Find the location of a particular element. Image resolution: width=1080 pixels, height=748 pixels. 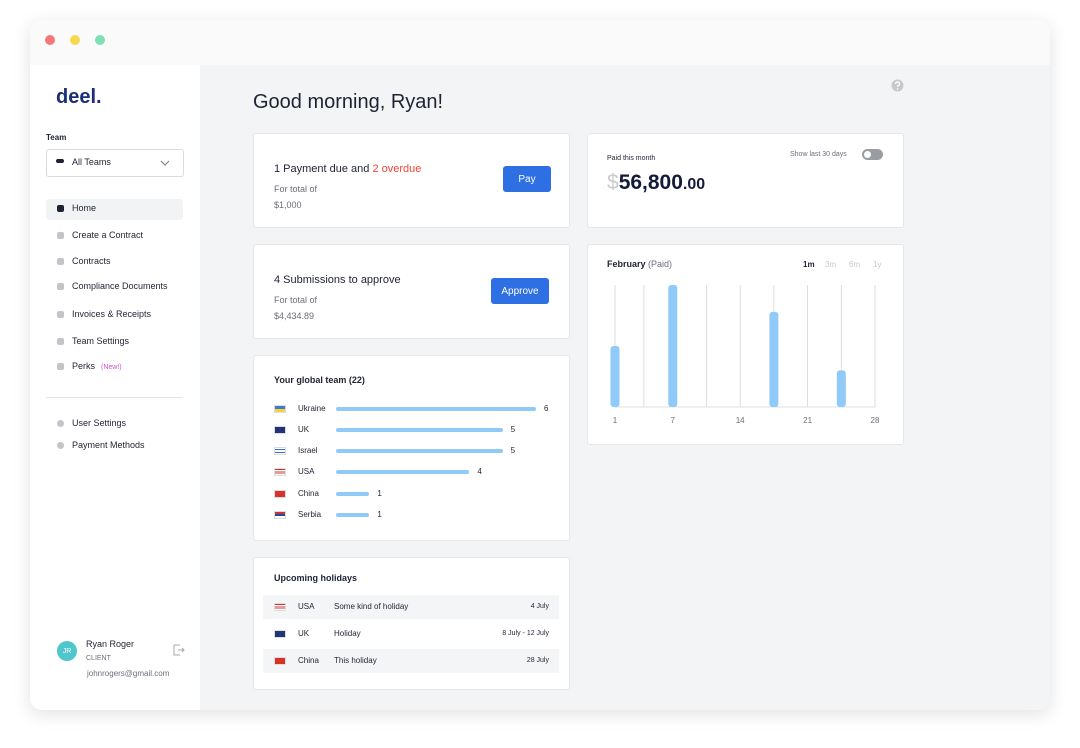

total-label: For total of is located at coordinates (296, 300).